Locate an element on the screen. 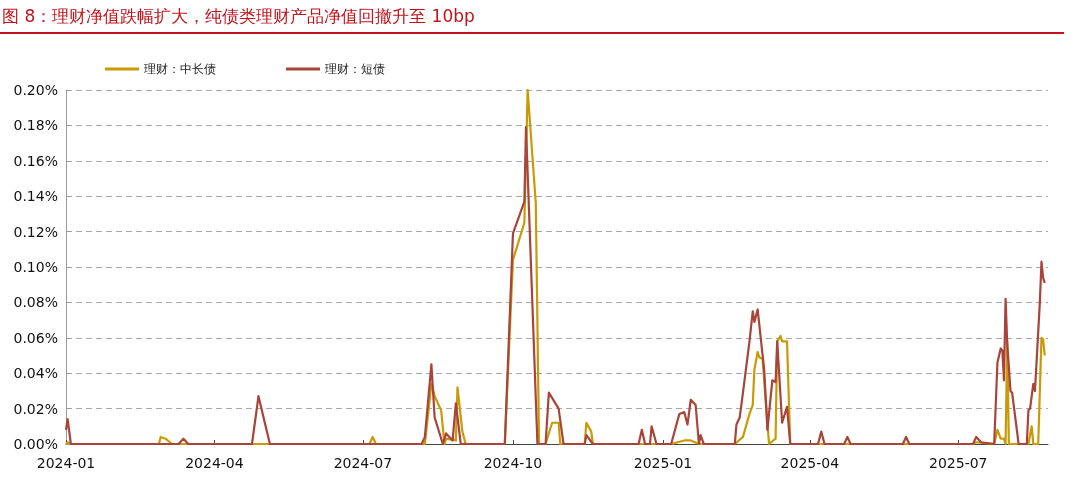 The height and width of the screenshot is (500, 1080). legend-label: 理财：短债 is located at coordinates (355, 69).